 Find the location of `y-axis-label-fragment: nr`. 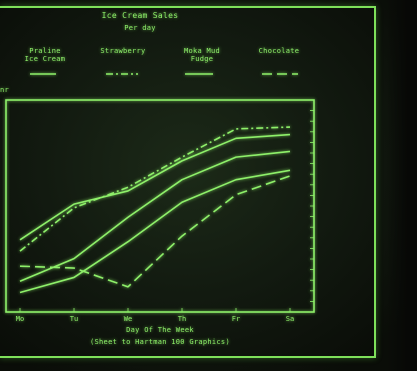

y-axis-label-fragment: nr is located at coordinates (5, 90).